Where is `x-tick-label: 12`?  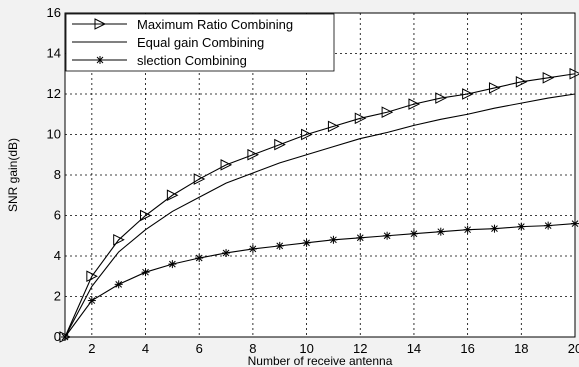 x-tick-label: 12 is located at coordinates (360, 348).